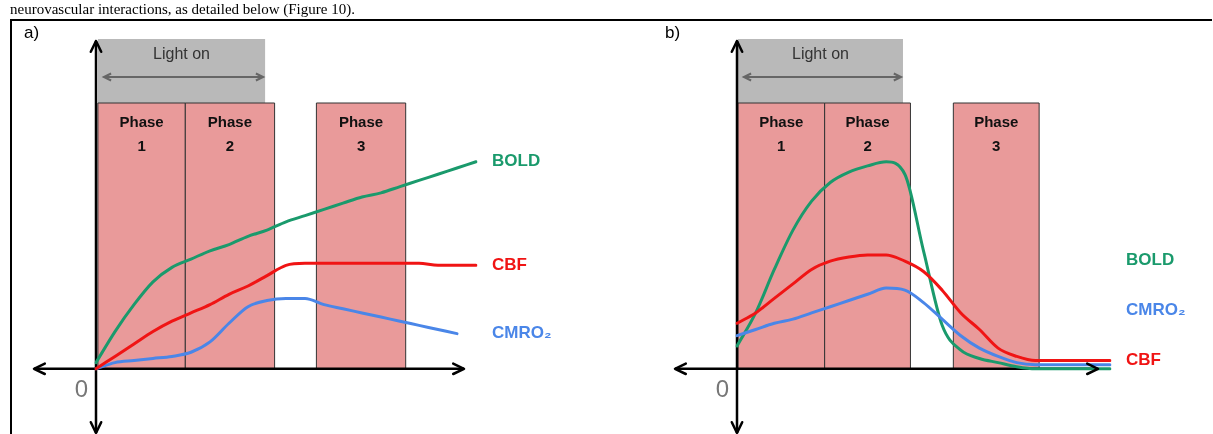 The height and width of the screenshot is (434, 1213). Describe the element at coordinates (1150, 260) in the screenshot. I see `text: BOLD` at that location.